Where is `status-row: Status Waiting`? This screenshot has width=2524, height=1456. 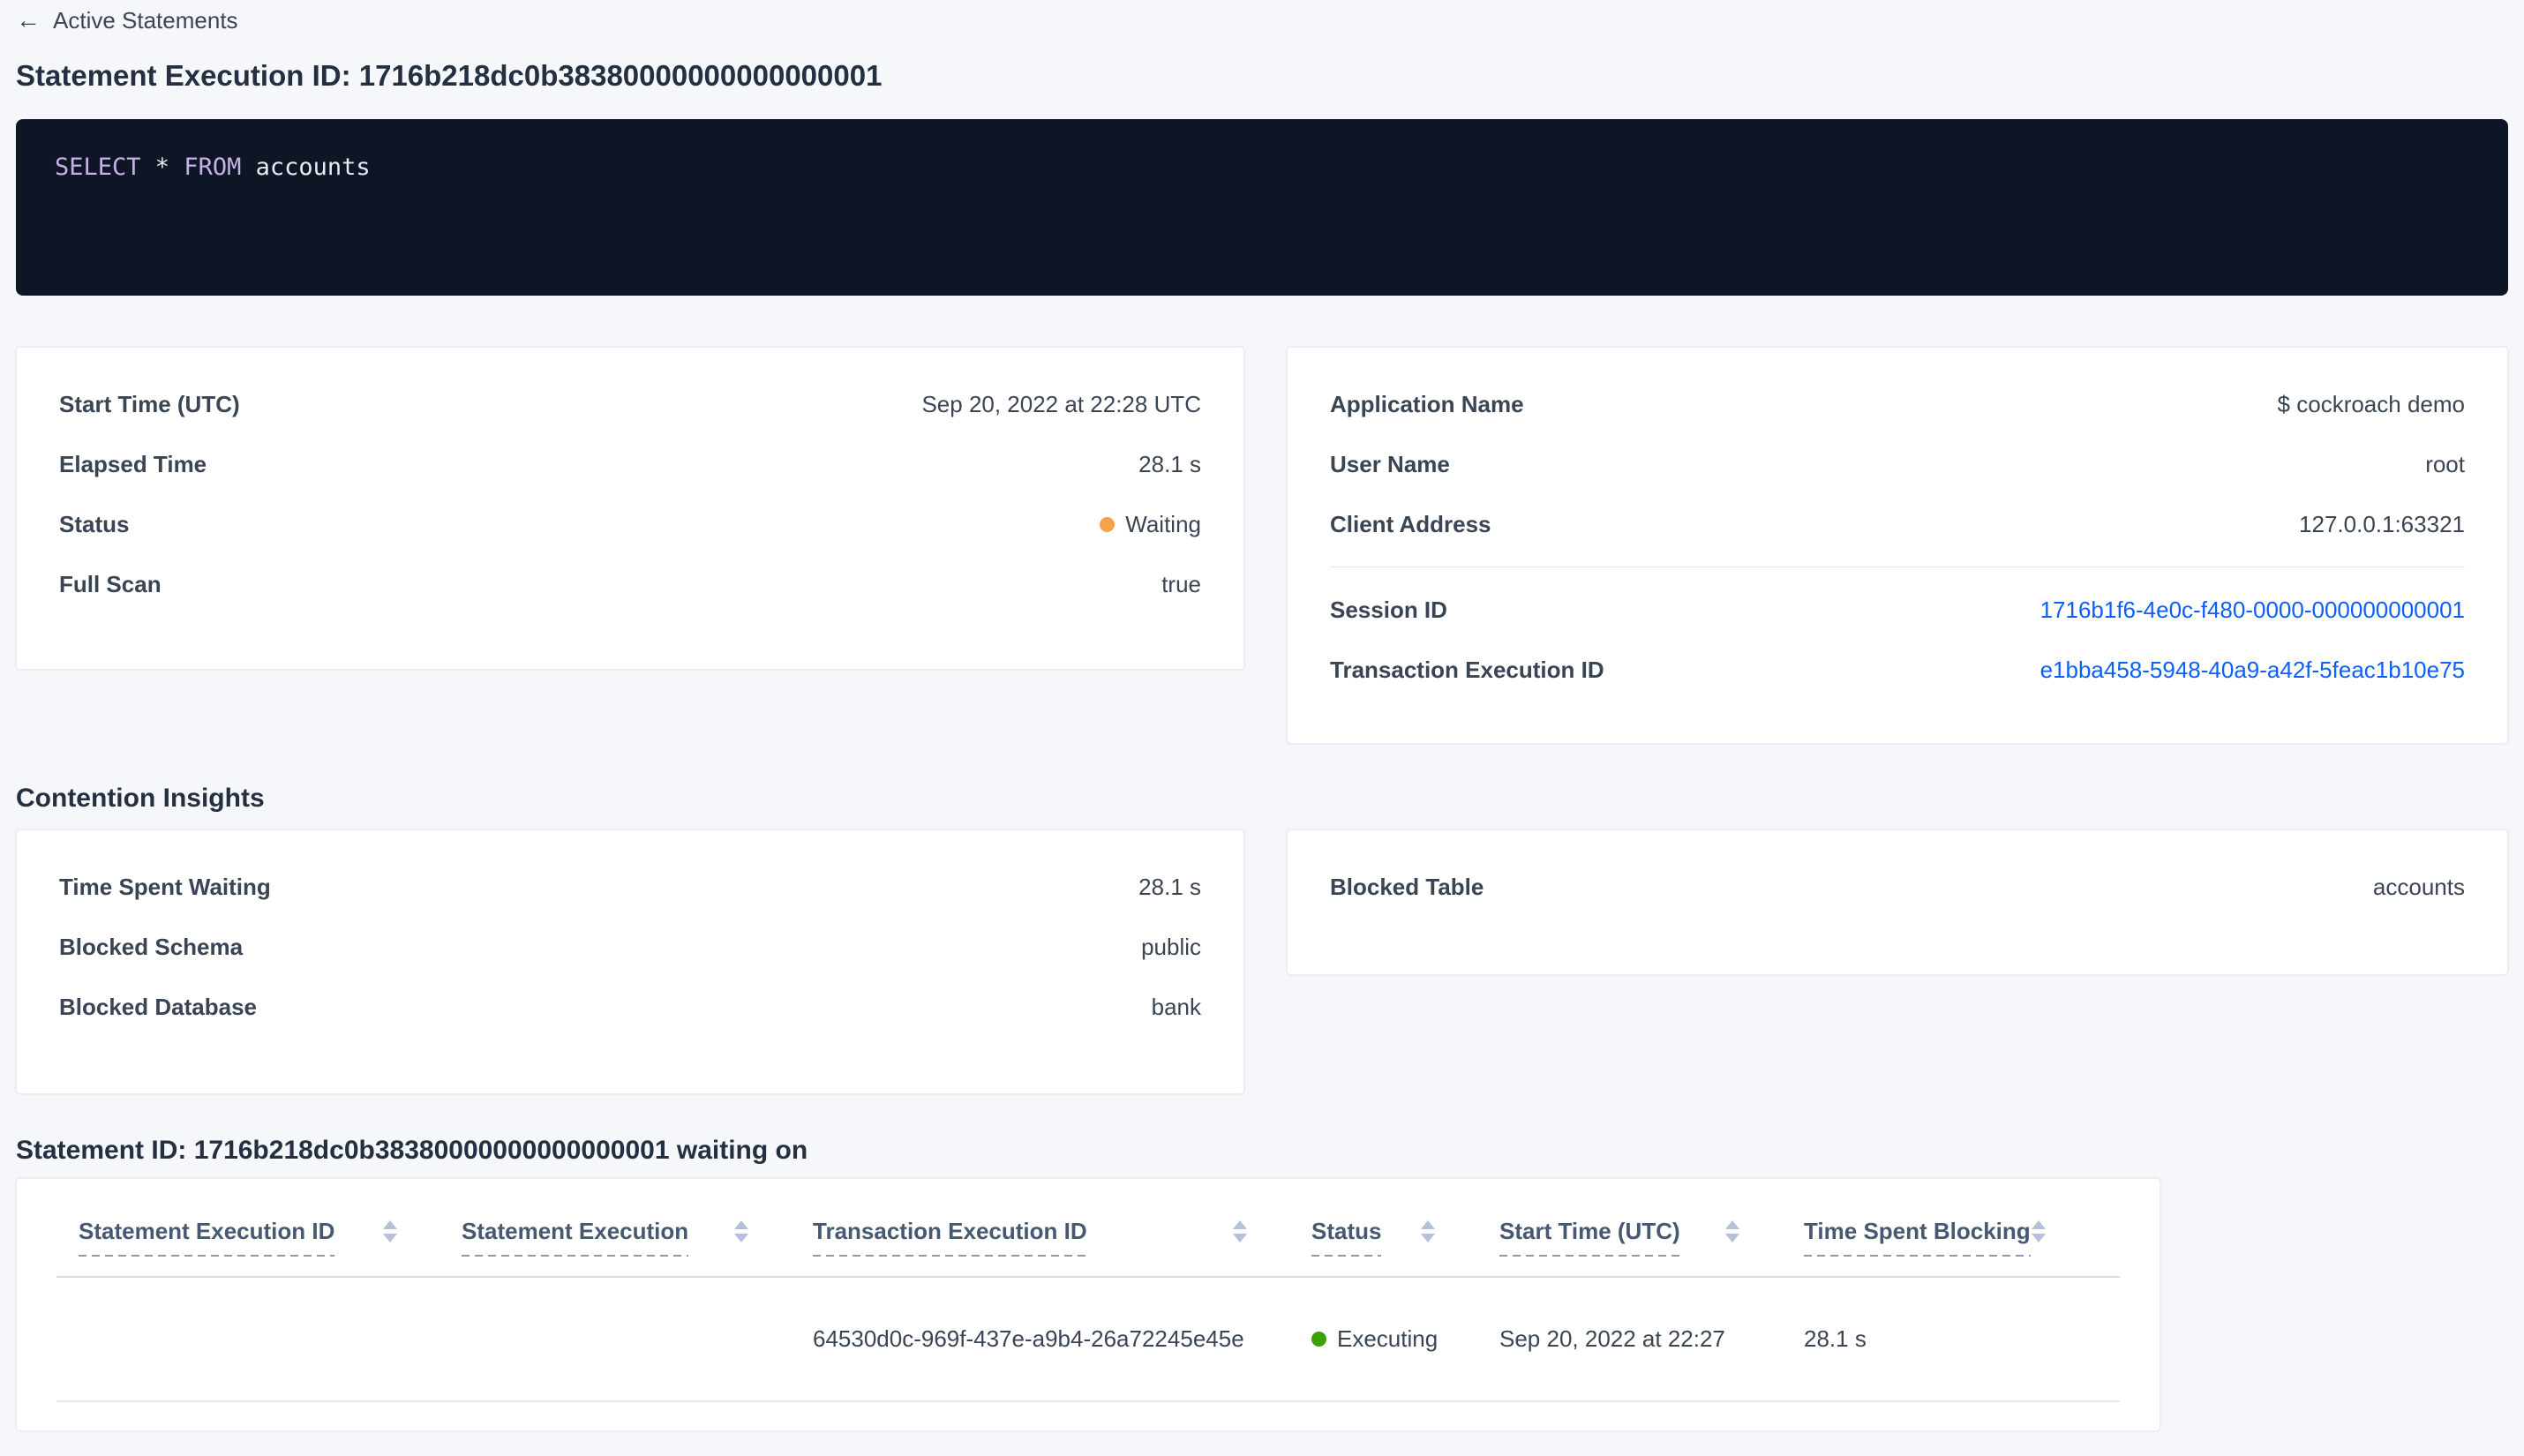 status-row: Status Waiting is located at coordinates (630, 524).